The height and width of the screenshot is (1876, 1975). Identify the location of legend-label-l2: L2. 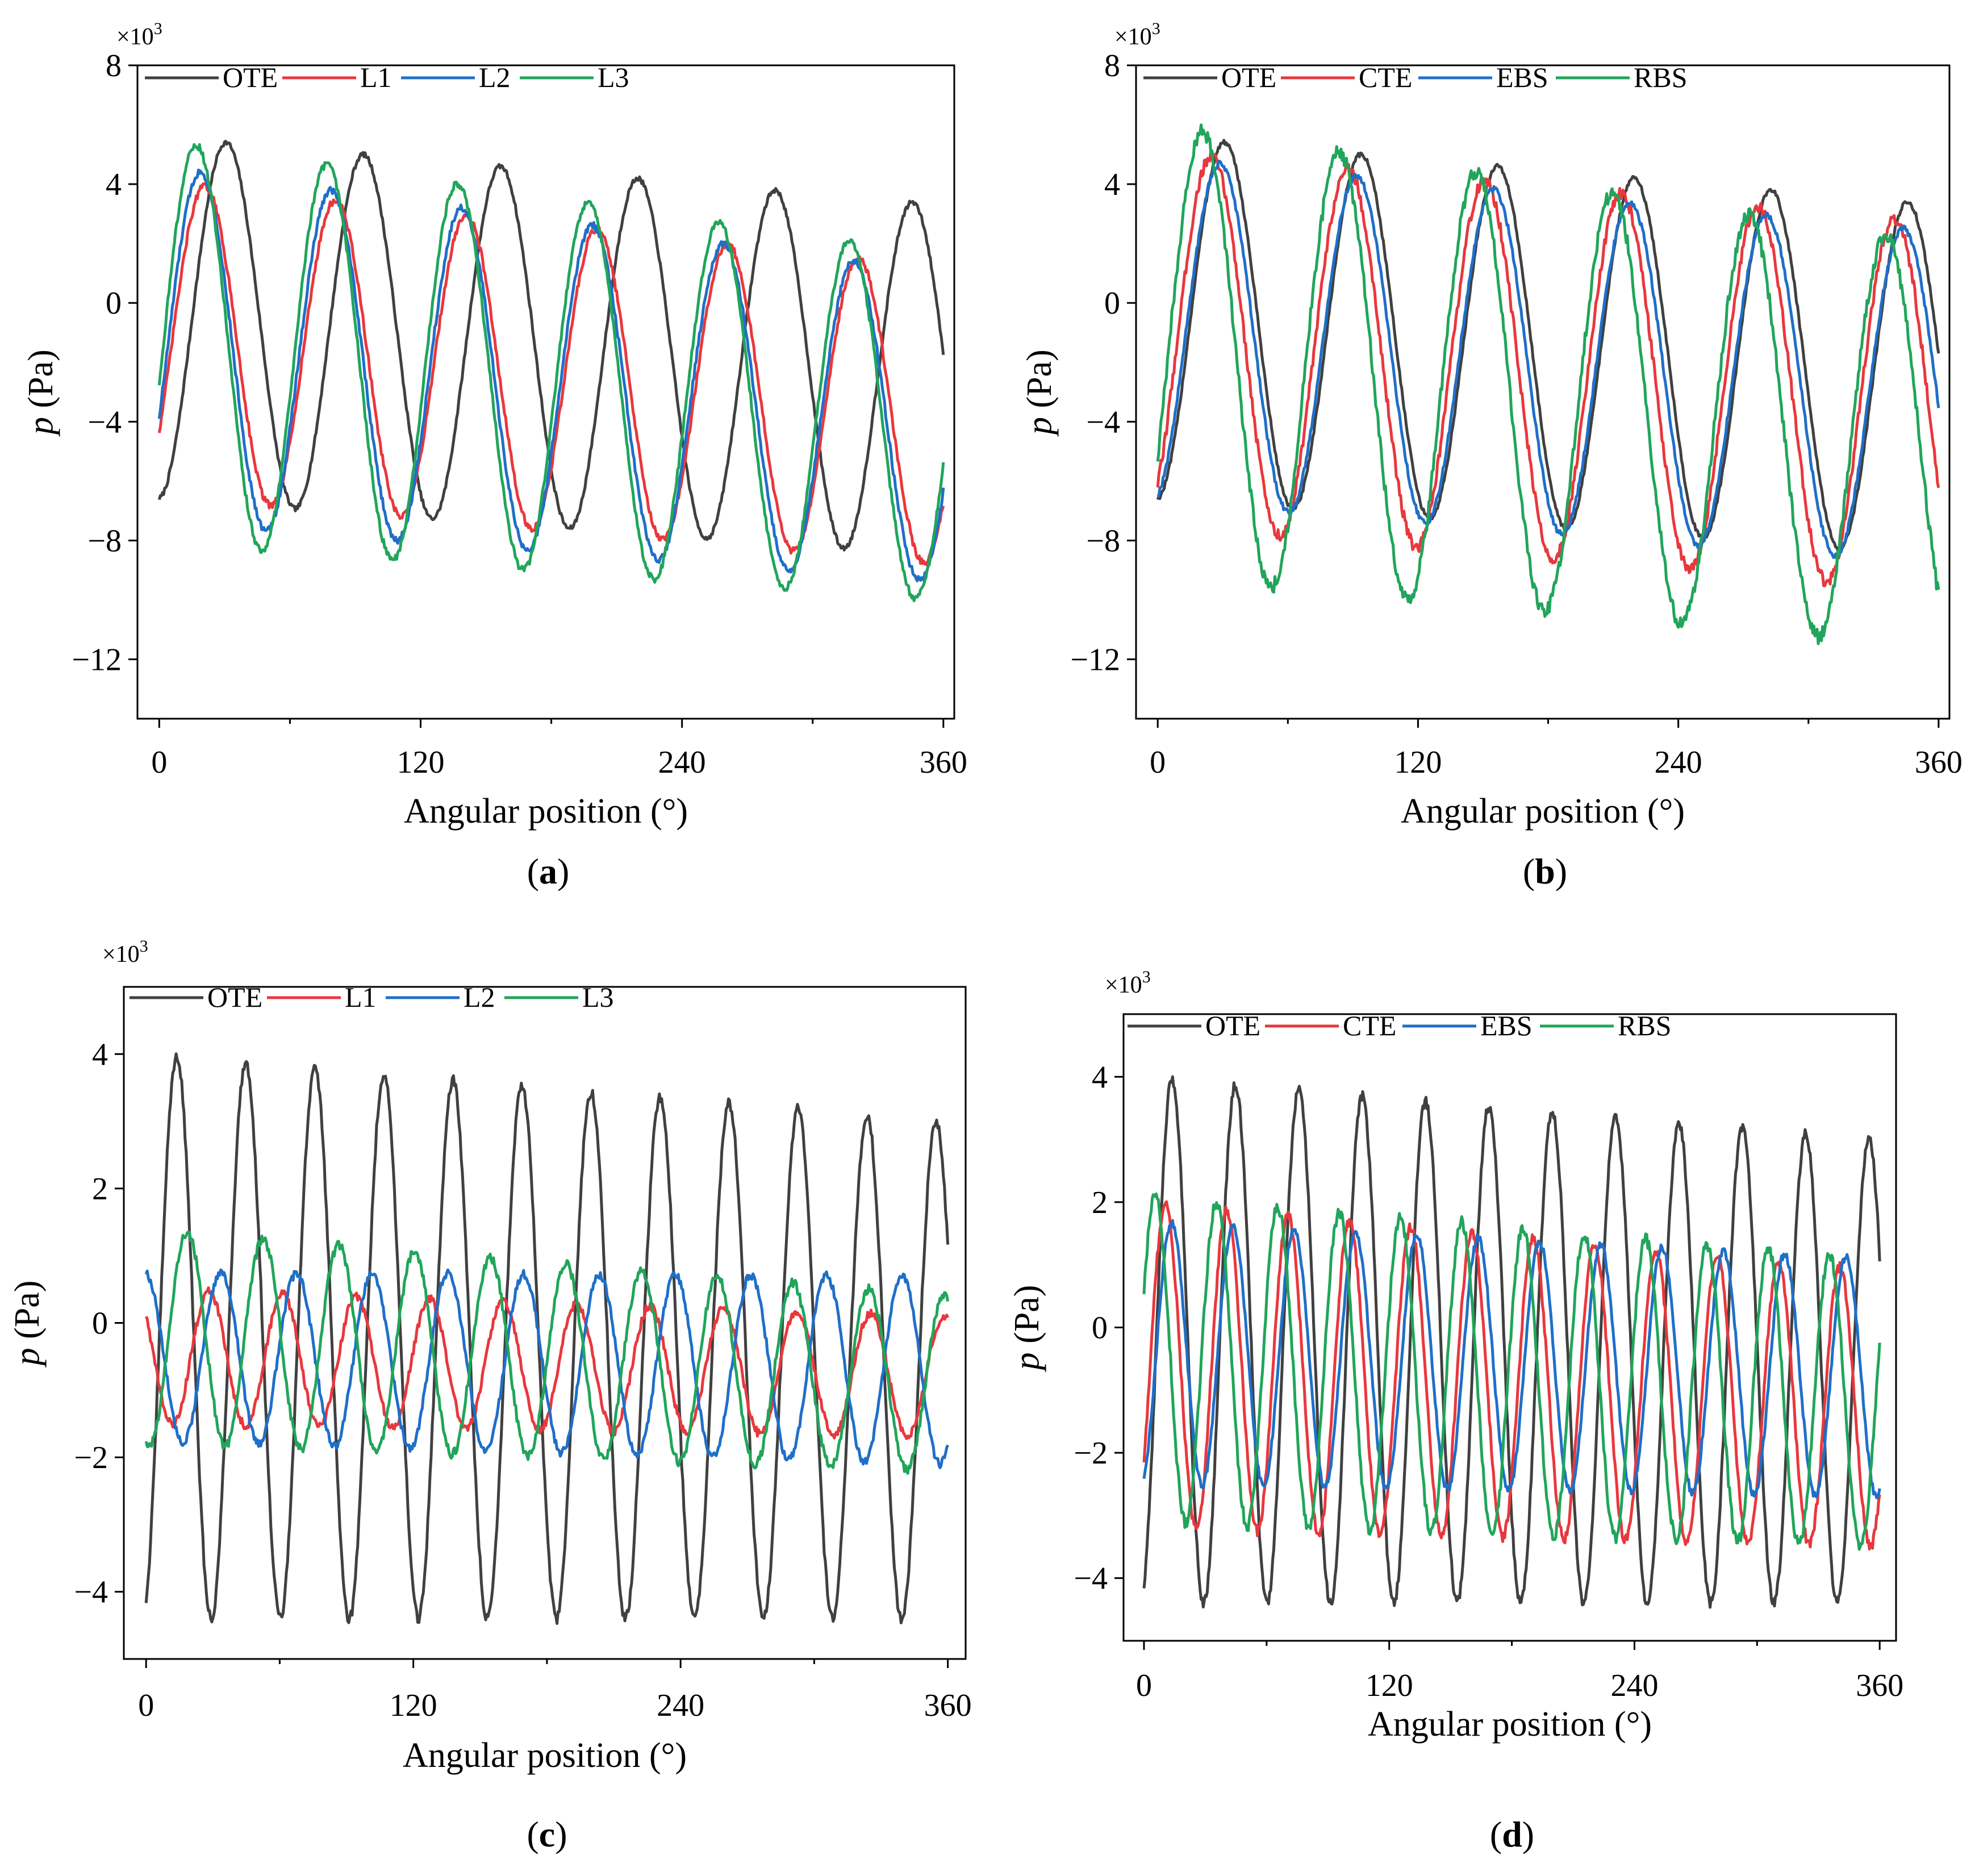
(495, 77).